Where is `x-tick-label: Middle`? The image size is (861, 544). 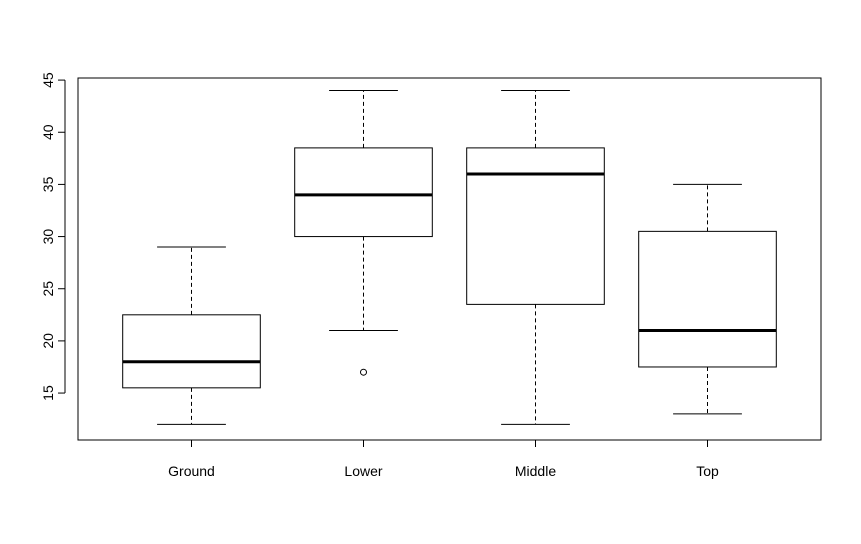
x-tick-label: Middle is located at coordinates (535, 471).